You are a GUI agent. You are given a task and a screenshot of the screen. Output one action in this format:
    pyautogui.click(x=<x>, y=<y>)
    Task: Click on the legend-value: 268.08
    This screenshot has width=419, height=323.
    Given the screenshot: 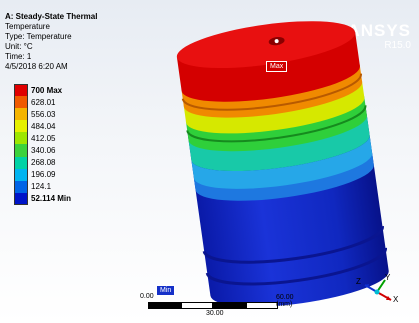 What is the action you would take?
    pyautogui.click(x=43, y=163)
    